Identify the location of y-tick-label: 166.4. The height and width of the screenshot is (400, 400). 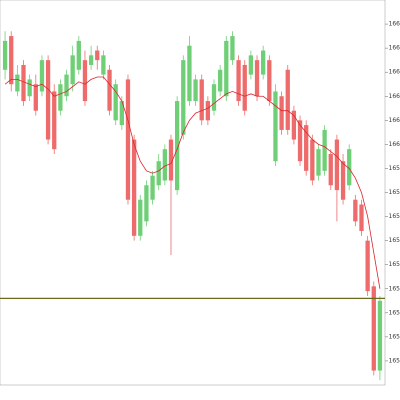
(394, 48).